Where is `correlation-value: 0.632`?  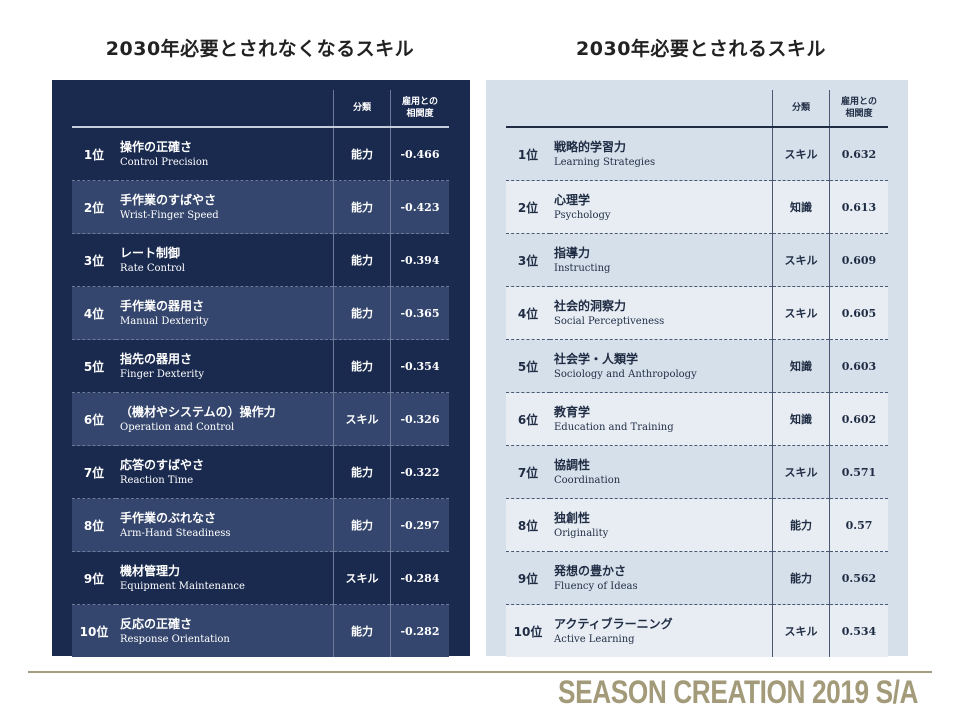 correlation-value: 0.632 is located at coordinates (858, 154).